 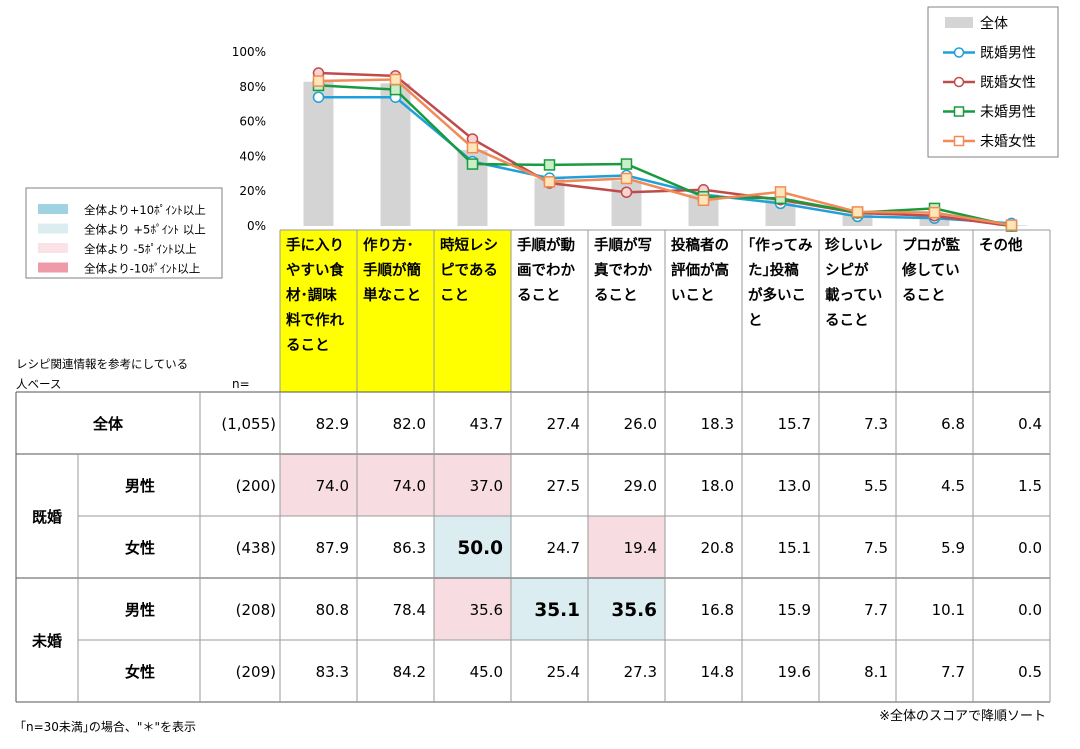 I want to click on y-tick-label: 0%, so click(x=256, y=226).